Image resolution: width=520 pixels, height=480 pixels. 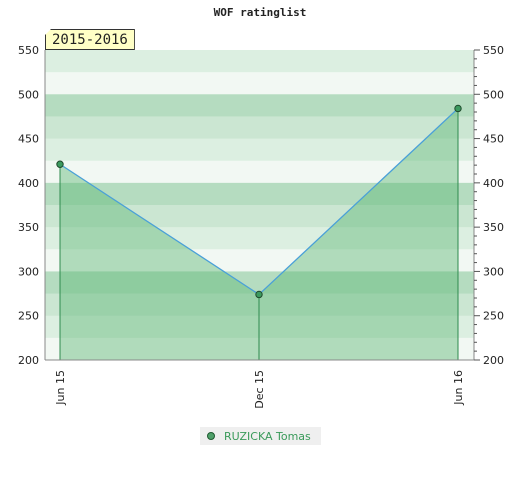 What do you see at coordinates (493, 50) in the screenshot?
I see `y-tick-label-right: 550` at bounding box center [493, 50].